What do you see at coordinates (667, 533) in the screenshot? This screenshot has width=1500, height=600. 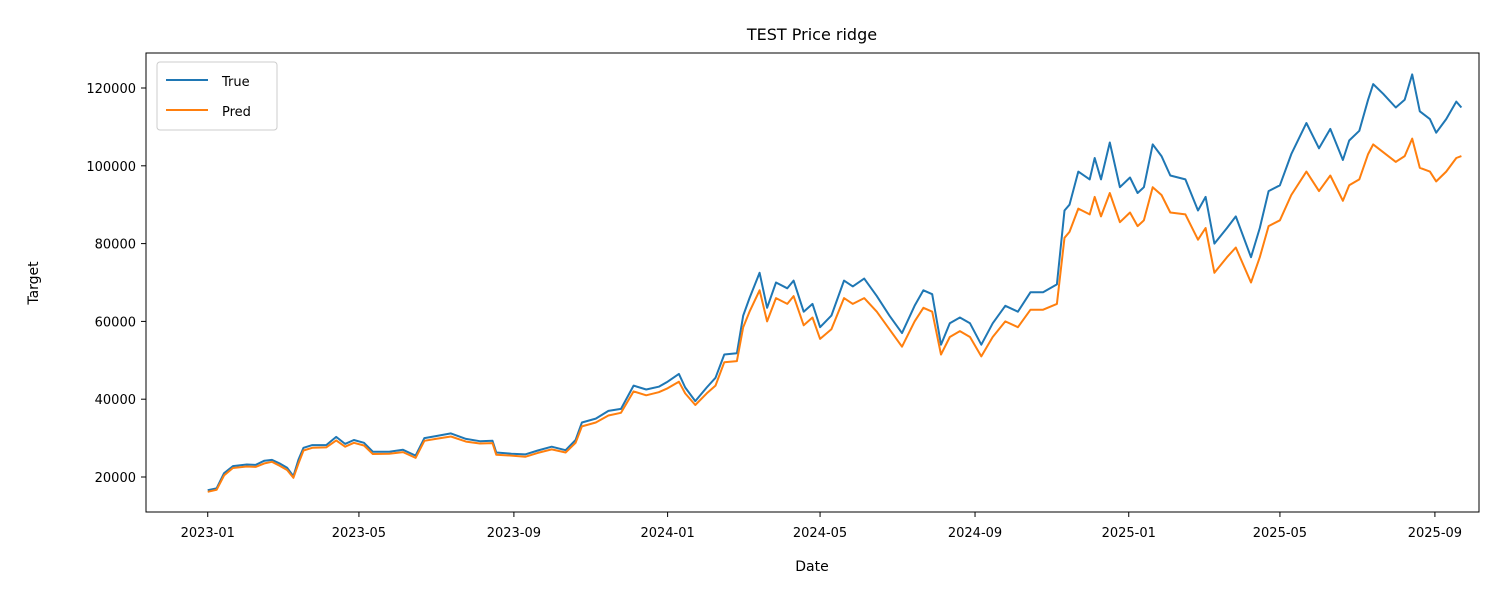 I see `x-tick-label: 2024-01` at bounding box center [667, 533].